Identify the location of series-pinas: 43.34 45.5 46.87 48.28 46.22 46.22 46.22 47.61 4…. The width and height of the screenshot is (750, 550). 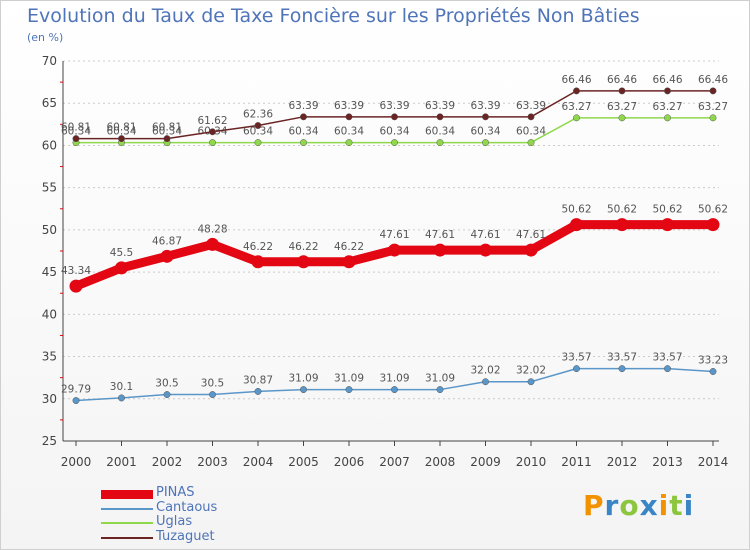
(394, 248).